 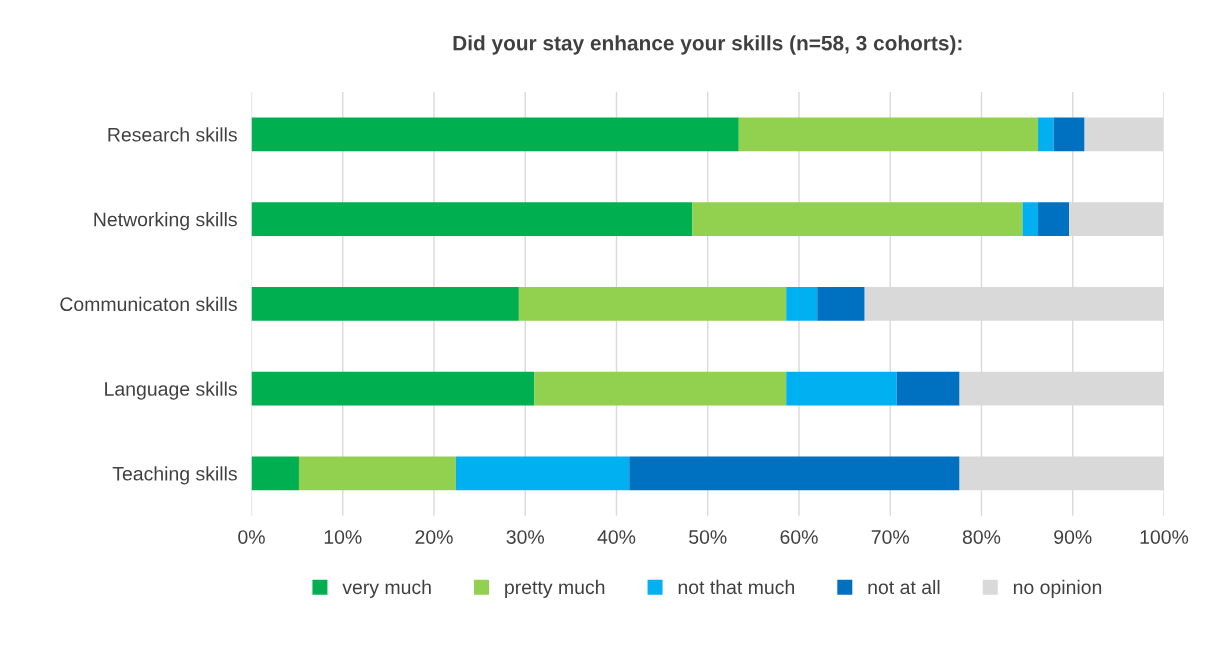 I want to click on legend-label: very much, so click(x=386, y=588).